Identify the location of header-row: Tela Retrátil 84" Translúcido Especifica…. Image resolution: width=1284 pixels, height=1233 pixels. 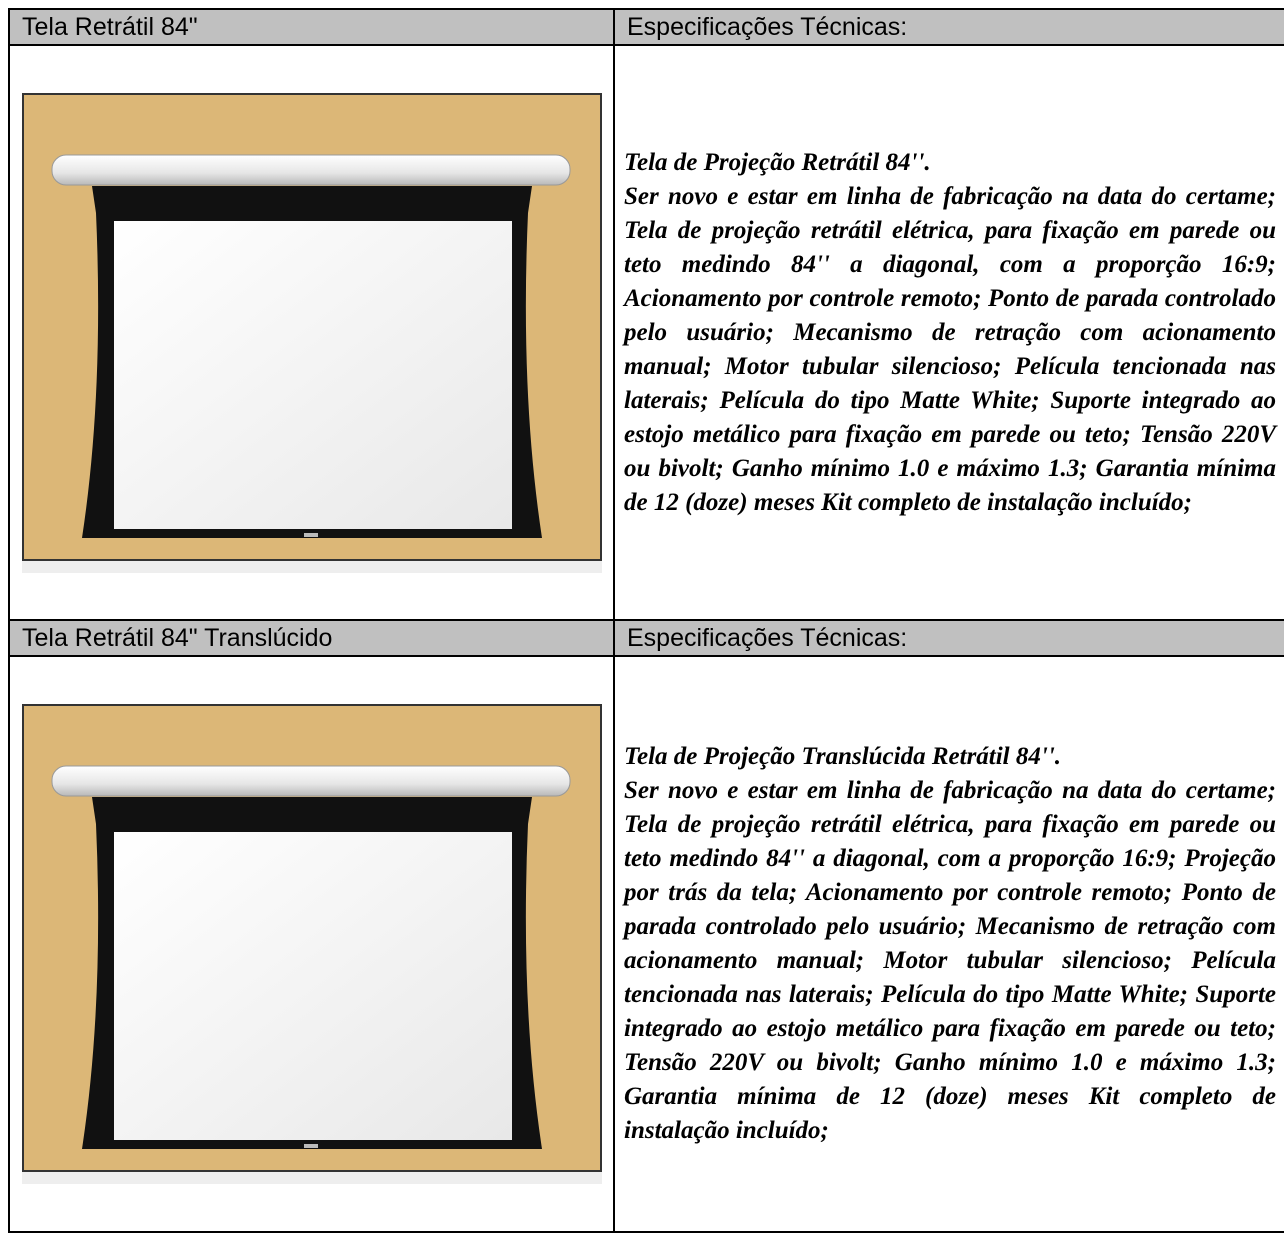
(646, 638).